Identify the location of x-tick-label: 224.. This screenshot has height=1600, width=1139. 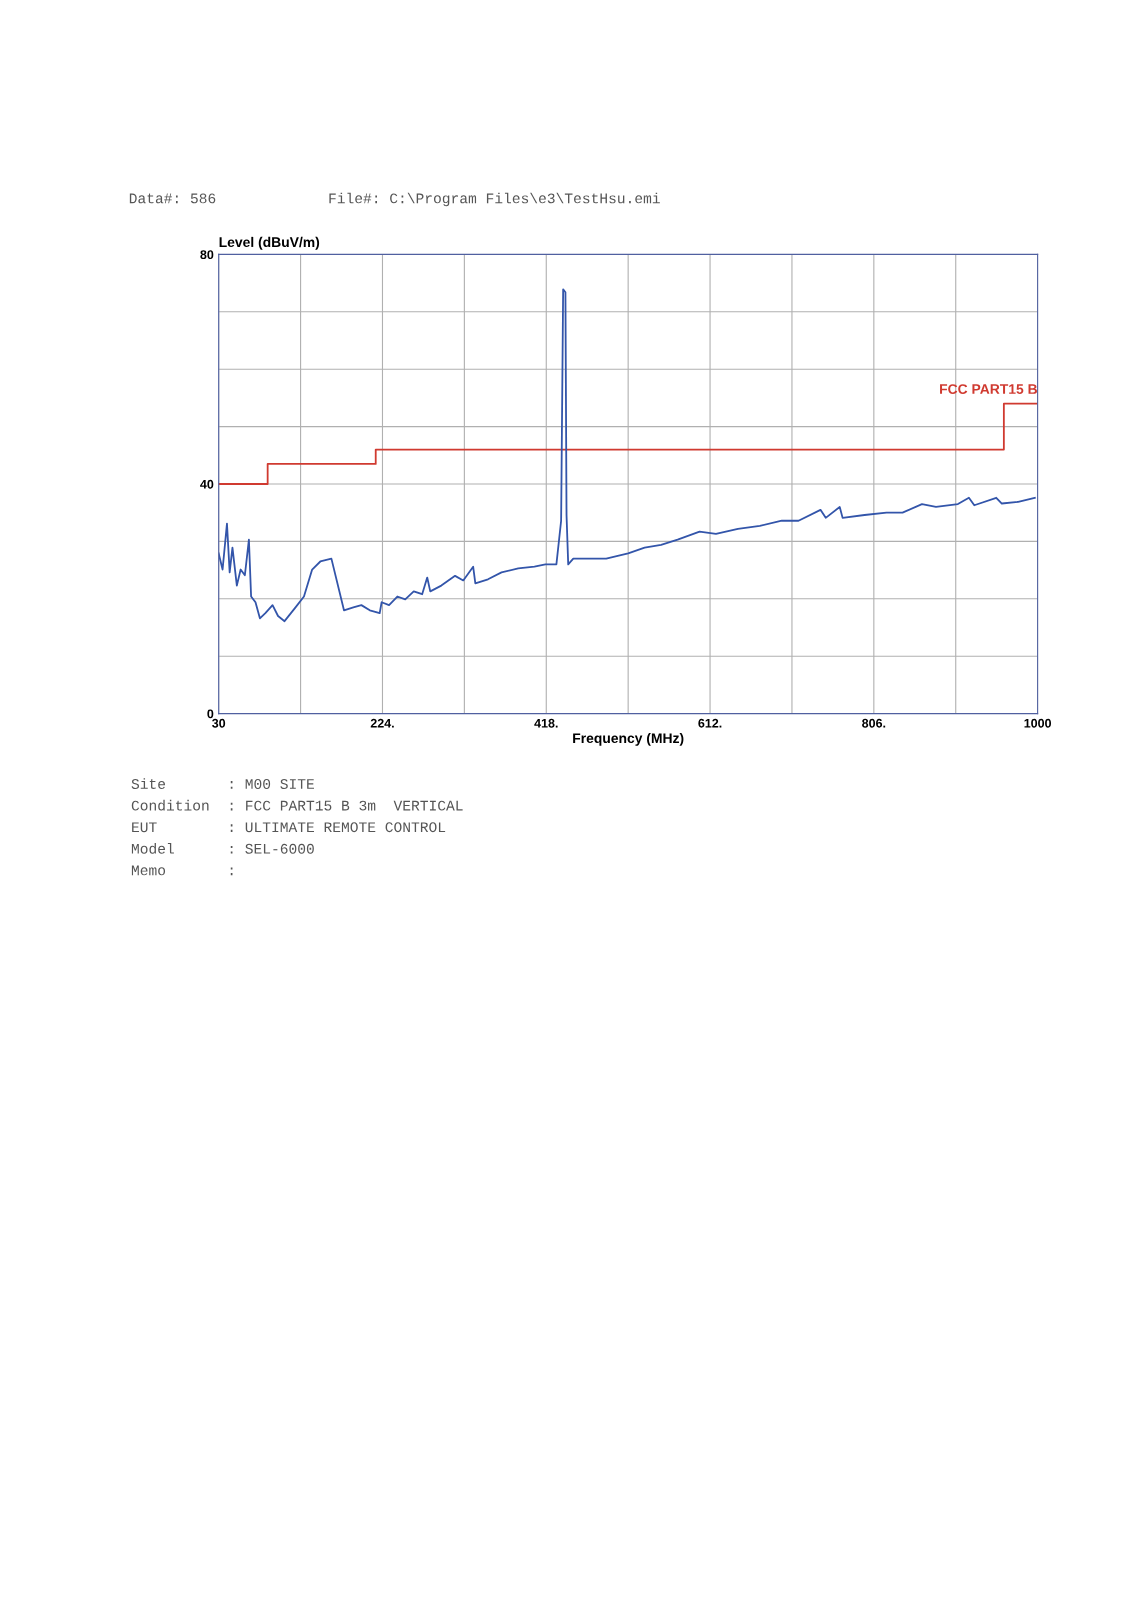
(382, 723).